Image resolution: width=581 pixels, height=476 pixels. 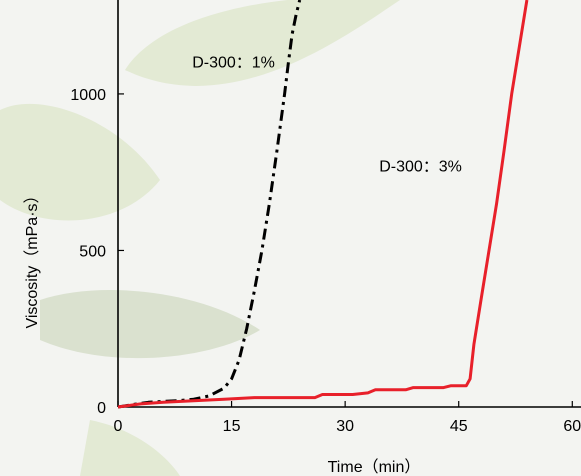 What do you see at coordinates (130, 448) in the screenshot?
I see `leaf-decoration-lower` at bounding box center [130, 448].